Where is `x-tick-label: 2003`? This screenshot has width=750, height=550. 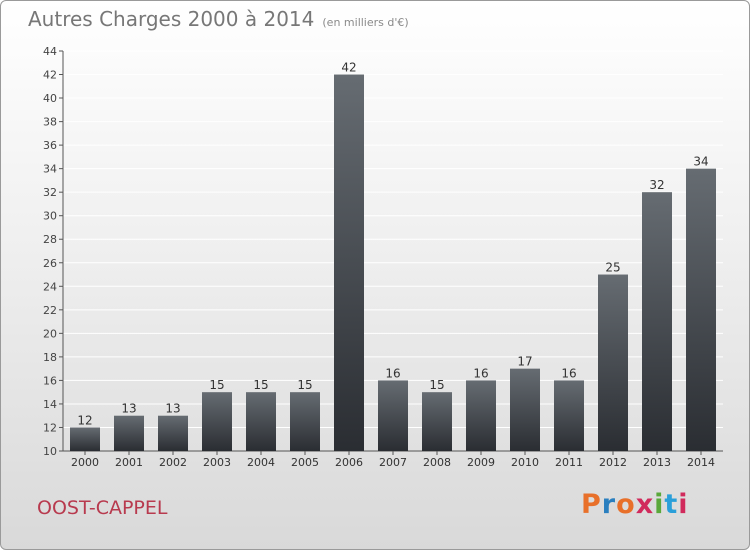 x-tick-label: 2003 is located at coordinates (217, 462).